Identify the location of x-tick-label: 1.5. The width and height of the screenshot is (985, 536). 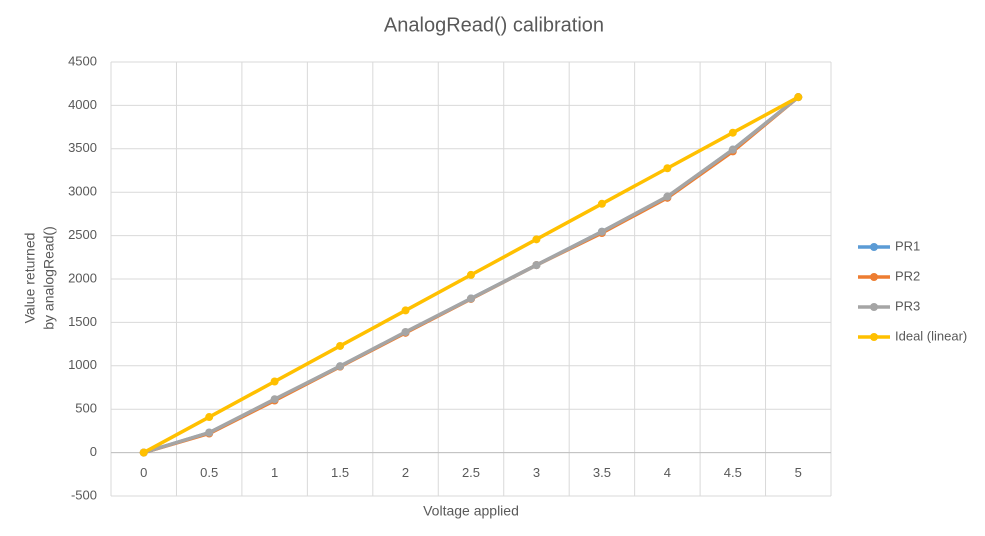
(340, 472).